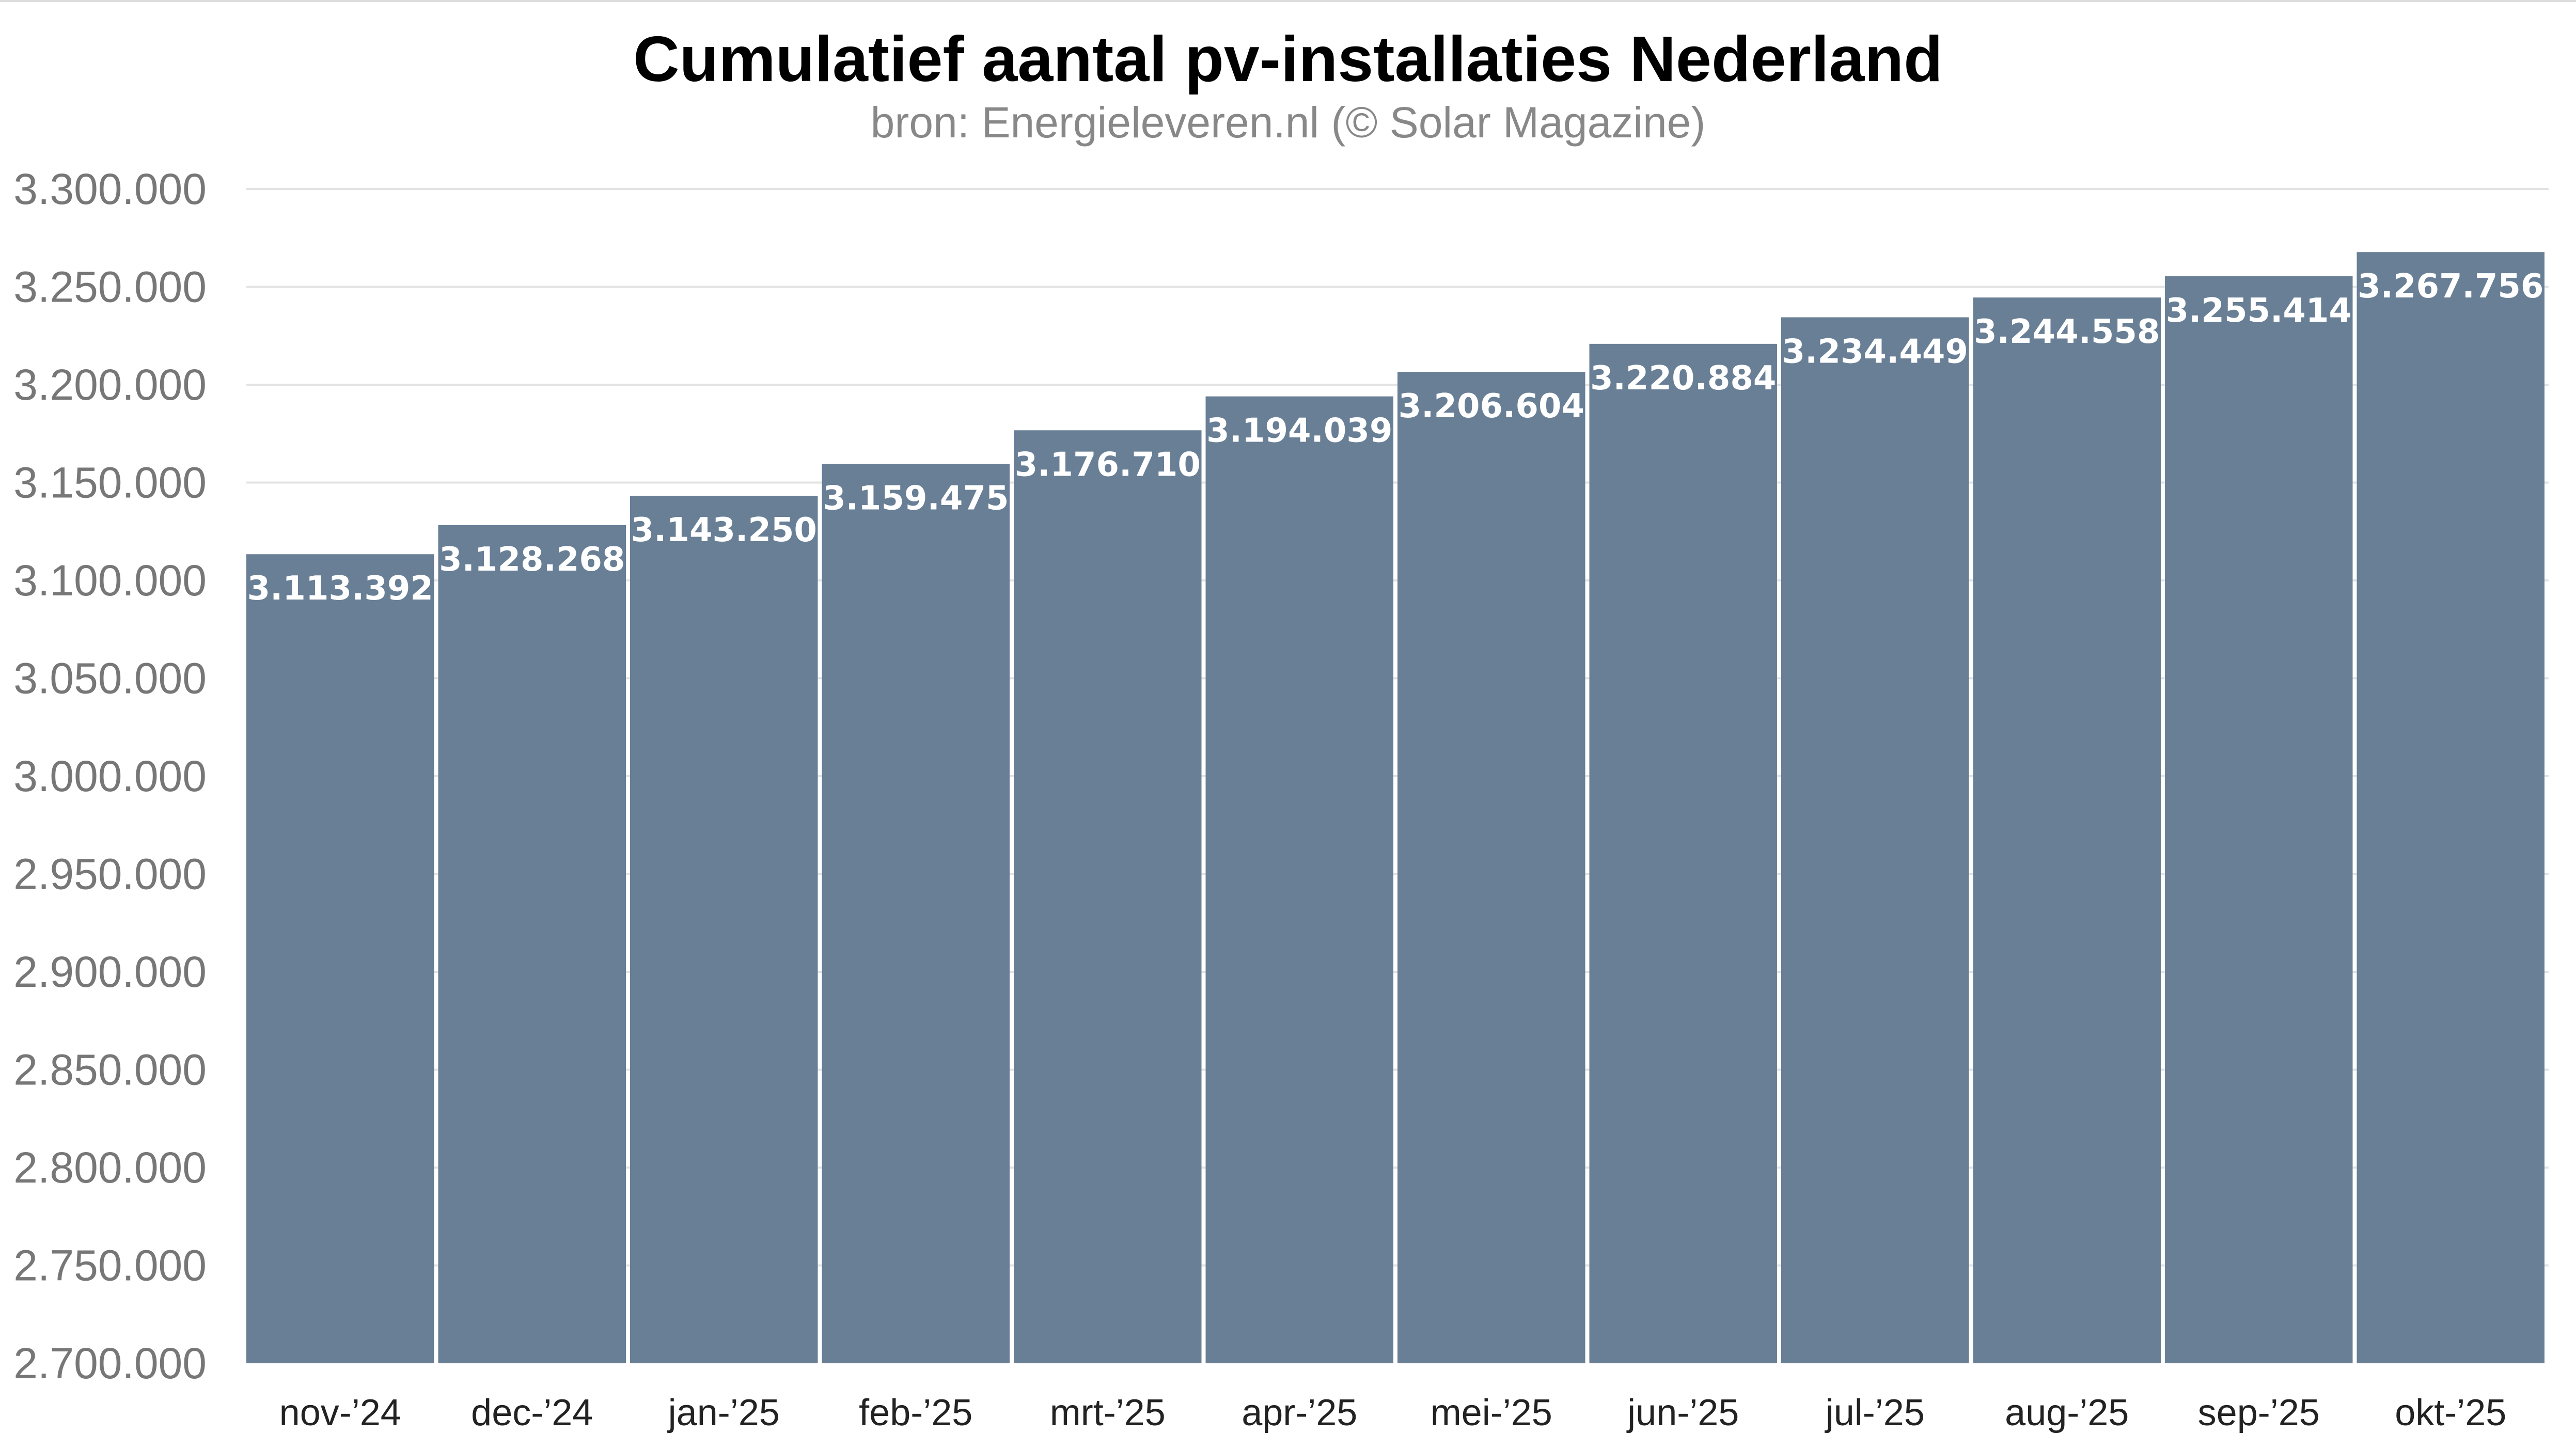 This screenshot has height=1449, width=2576. I want to click on y-tick-label: 3.000.000, so click(110, 776).